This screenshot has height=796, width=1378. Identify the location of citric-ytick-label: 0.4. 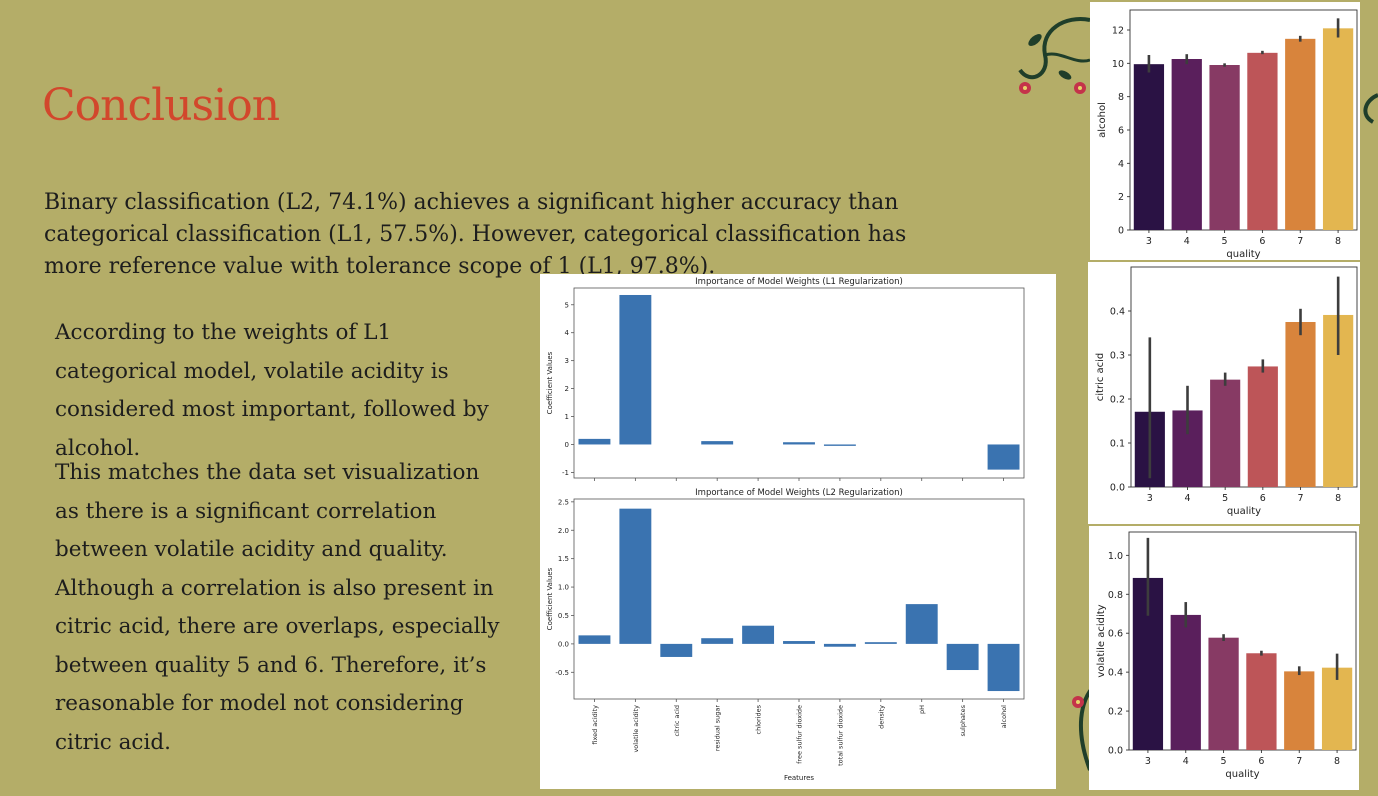
(1117, 312).